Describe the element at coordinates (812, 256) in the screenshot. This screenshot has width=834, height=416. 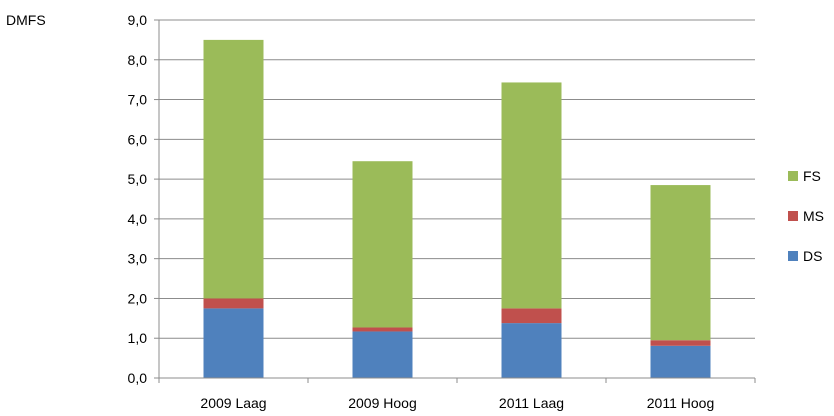
I see `legend-label-ds: DS` at that location.